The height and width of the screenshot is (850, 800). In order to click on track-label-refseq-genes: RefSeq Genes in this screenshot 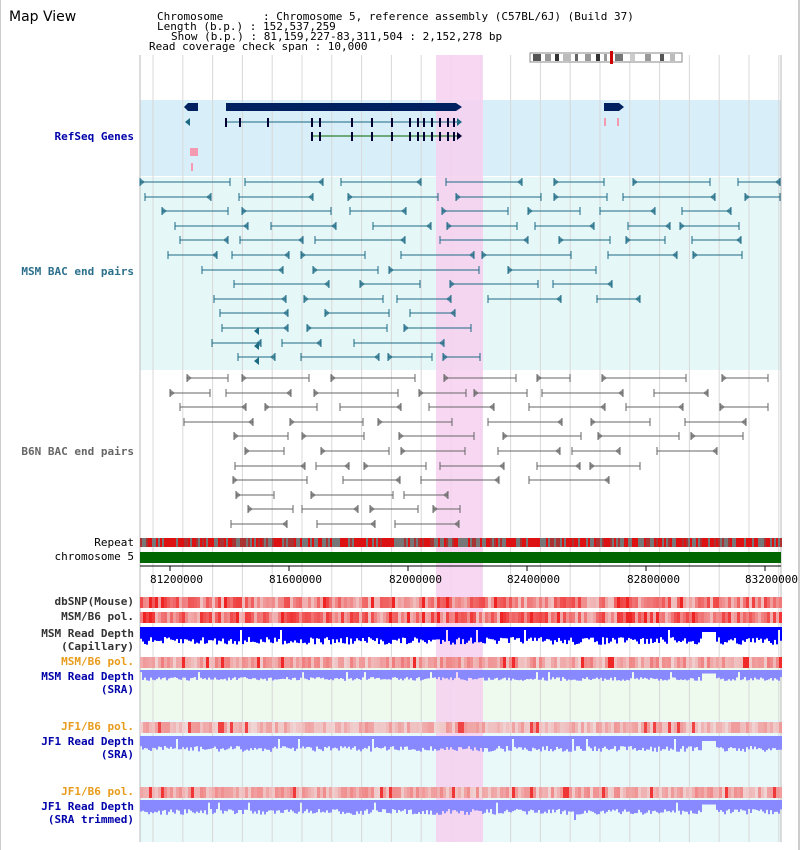, I will do `click(94, 136)`.